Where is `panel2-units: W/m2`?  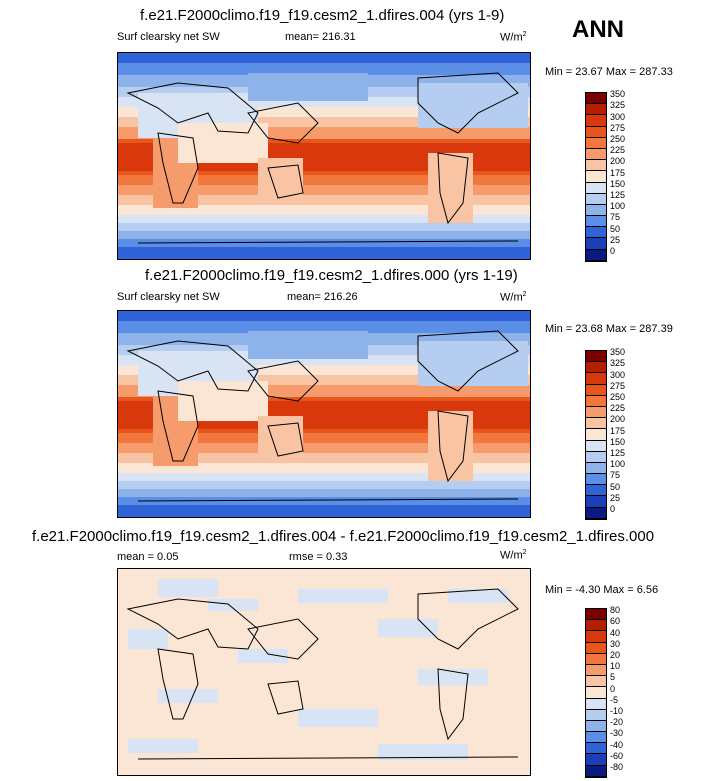 panel2-units: W/m2 is located at coordinates (513, 297).